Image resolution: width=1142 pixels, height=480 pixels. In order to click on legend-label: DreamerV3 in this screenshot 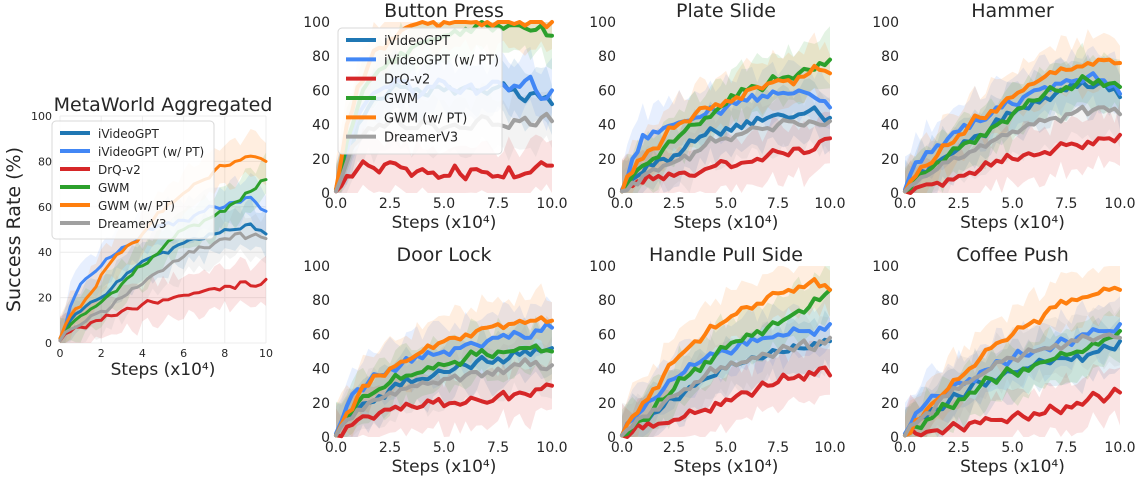, I will do `click(421, 138)`.